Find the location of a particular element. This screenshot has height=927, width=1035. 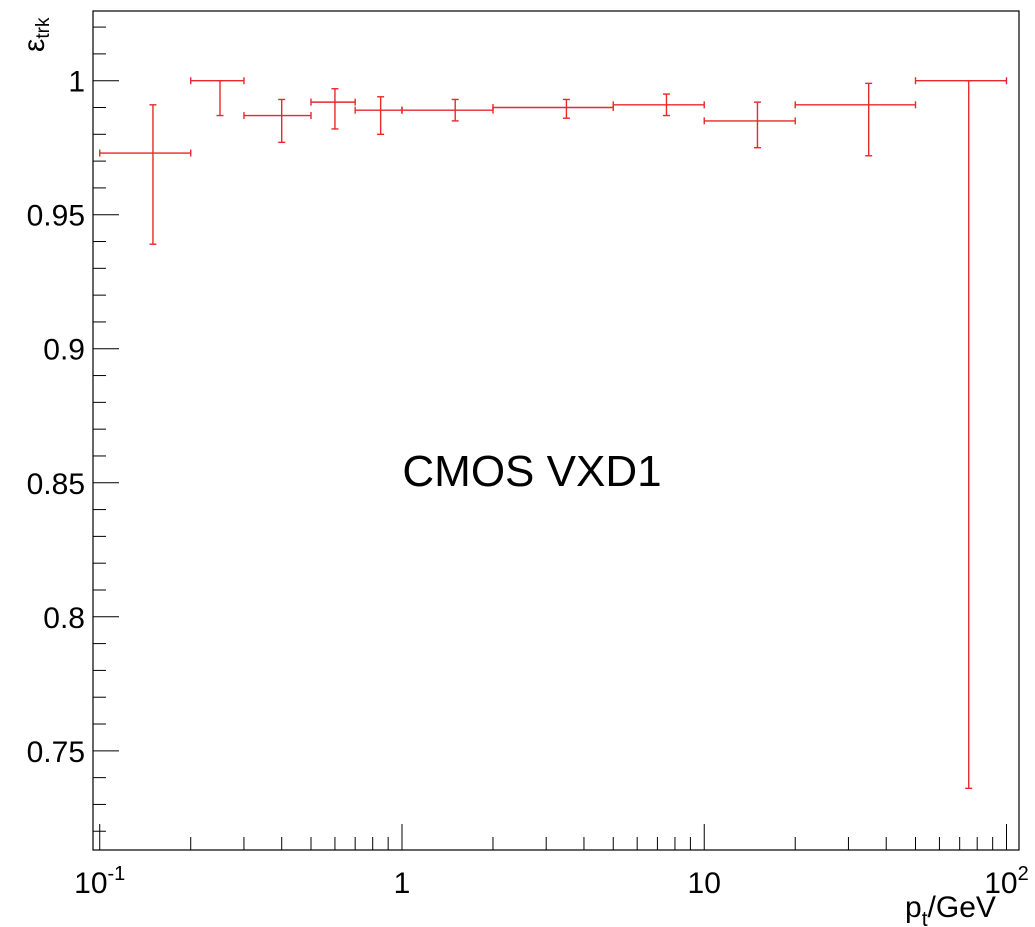

annotation-label: CMOS VXD1 is located at coordinates (531, 471).